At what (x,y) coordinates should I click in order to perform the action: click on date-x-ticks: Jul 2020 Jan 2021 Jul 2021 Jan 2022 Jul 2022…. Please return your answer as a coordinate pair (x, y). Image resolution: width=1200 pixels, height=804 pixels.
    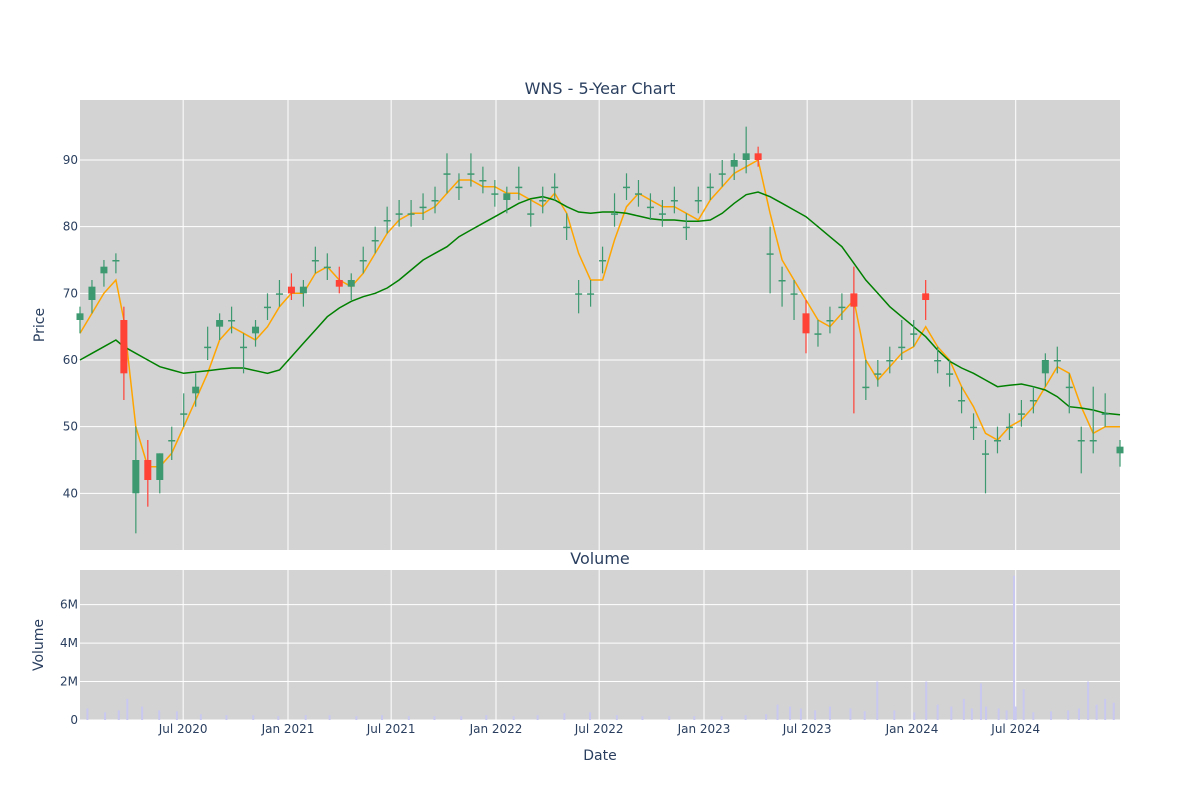
    Looking at the image, I should click on (599, 729).